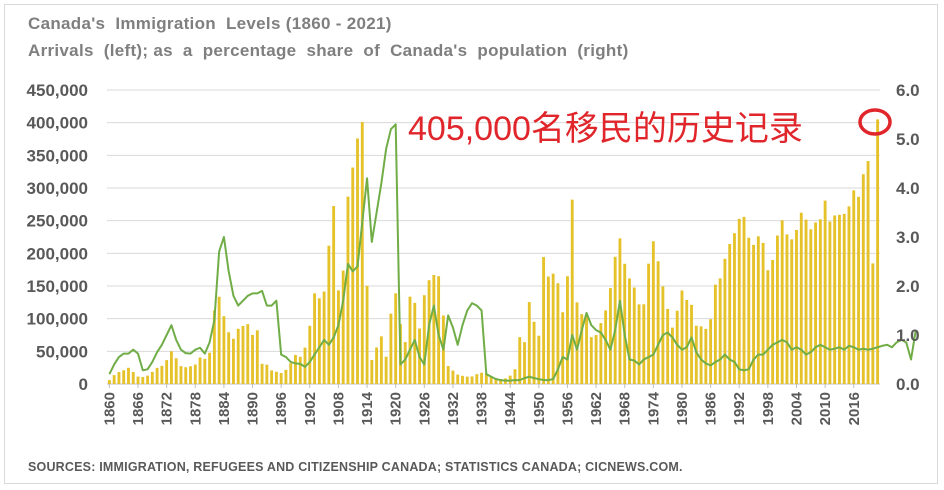 The height and width of the screenshot is (490, 944). I want to click on left-tick-label: 50,000, so click(62, 351).